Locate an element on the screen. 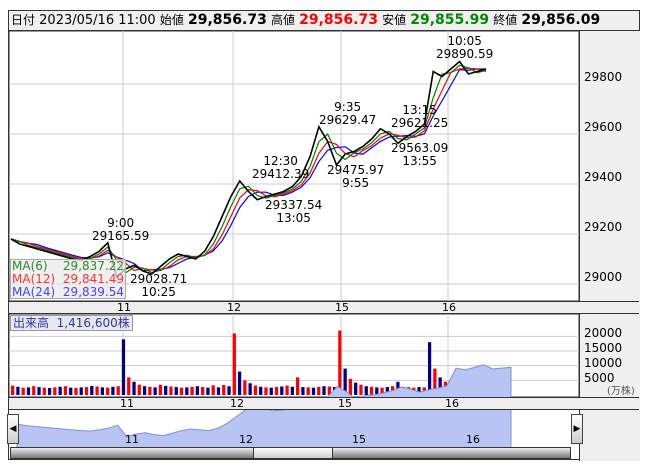 The width and height of the screenshot is (653, 470). ma12-label: MA(12) is located at coordinates (34, 279).